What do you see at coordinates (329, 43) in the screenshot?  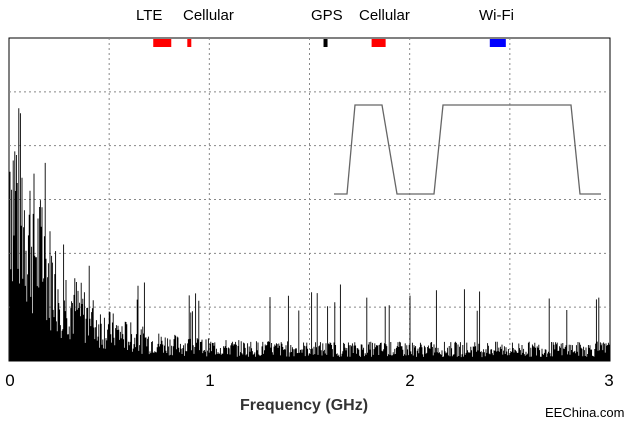 I see `band-markers` at bounding box center [329, 43].